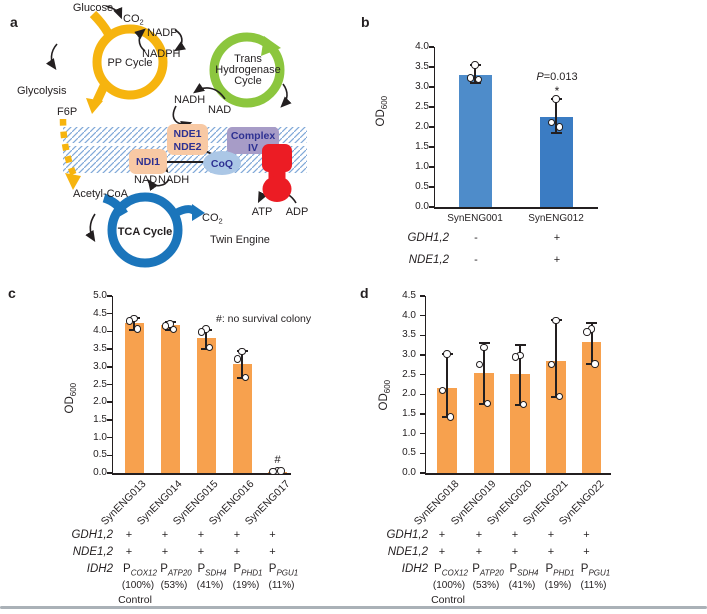  Describe the element at coordinates (198, 212) in the screenshot. I see `co2-outlet-arrowhead` at that location.